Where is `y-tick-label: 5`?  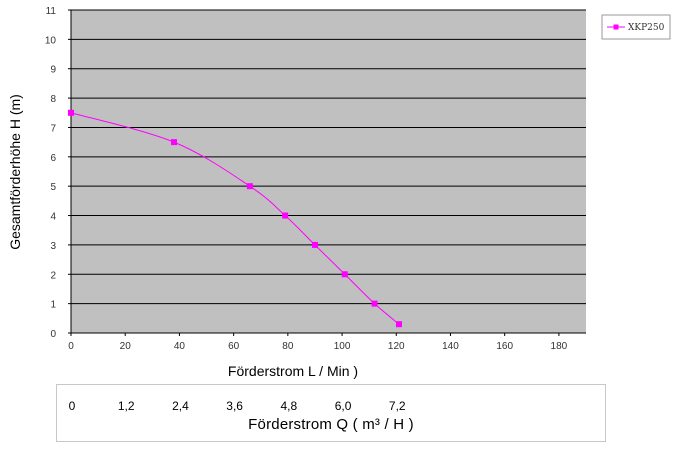
y-tick-label: 5 is located at coordinates (53, 187).